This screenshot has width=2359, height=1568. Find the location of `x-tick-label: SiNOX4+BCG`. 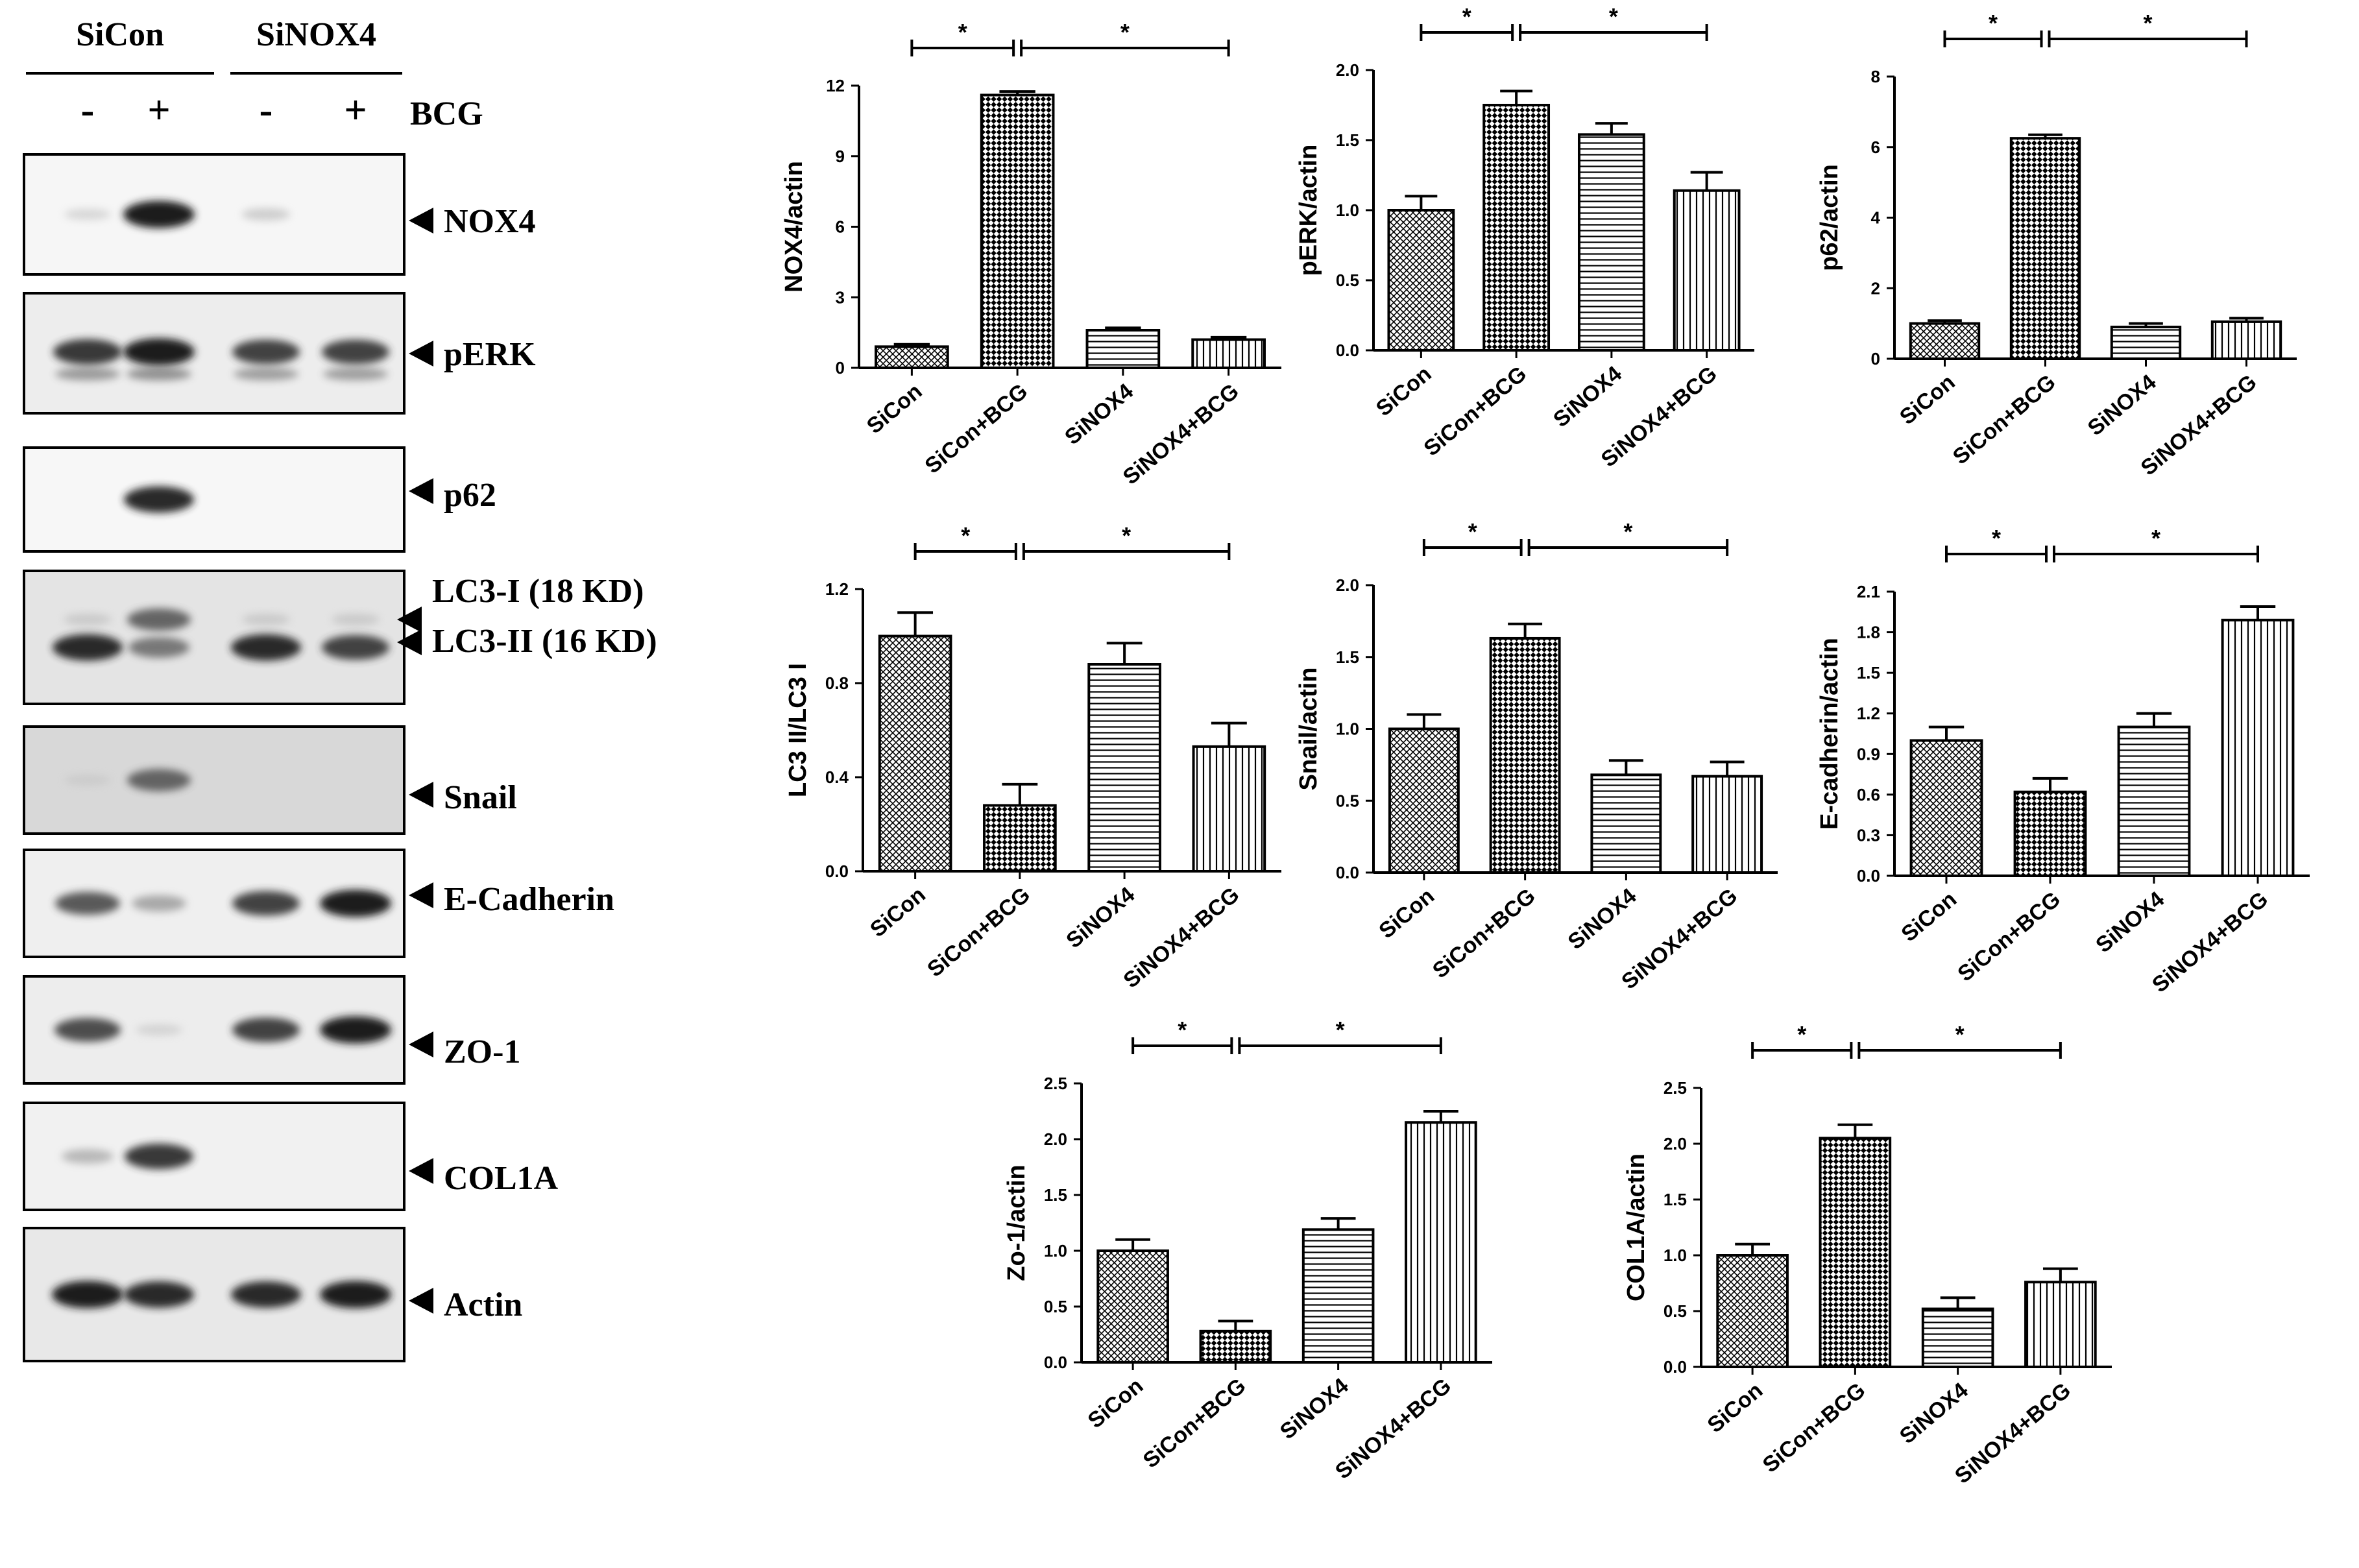

x-tick-label: SiNOX4+BCG is located at coordinates (1181, 434).